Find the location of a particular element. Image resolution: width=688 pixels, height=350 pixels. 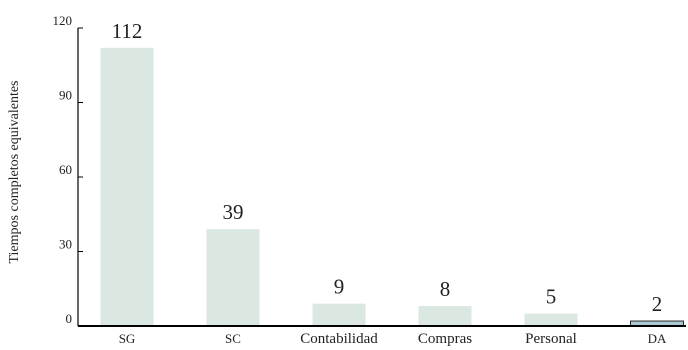

bar-contabilidad is located at coordinates (339, 314).